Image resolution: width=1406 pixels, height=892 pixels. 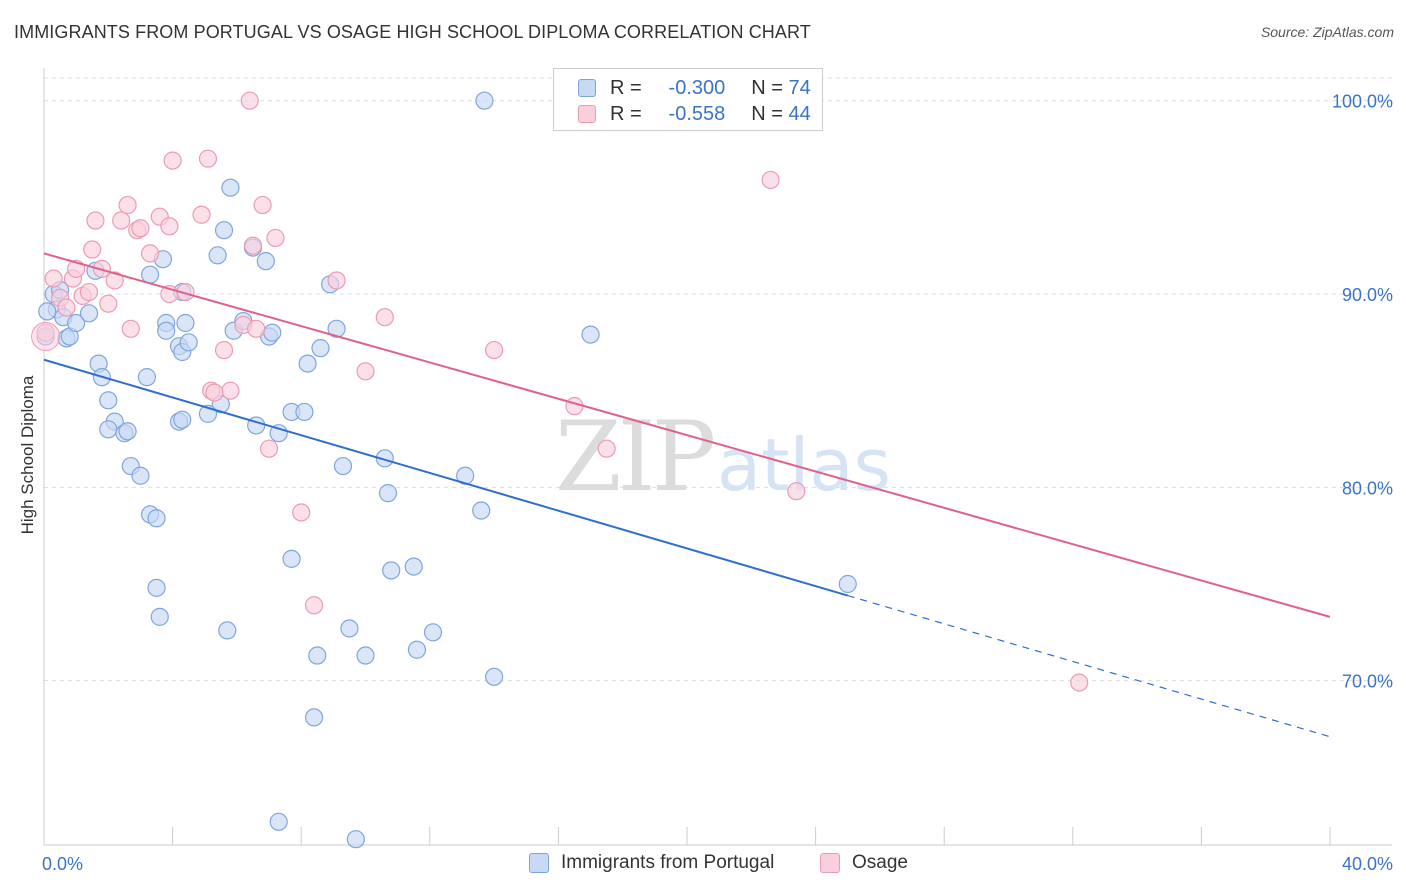 What do you see at coordinates (668, 862) in the screenshot?
I see `legend-label-portugal: Immigrants from Portugal` at bounding box center [668, 862].